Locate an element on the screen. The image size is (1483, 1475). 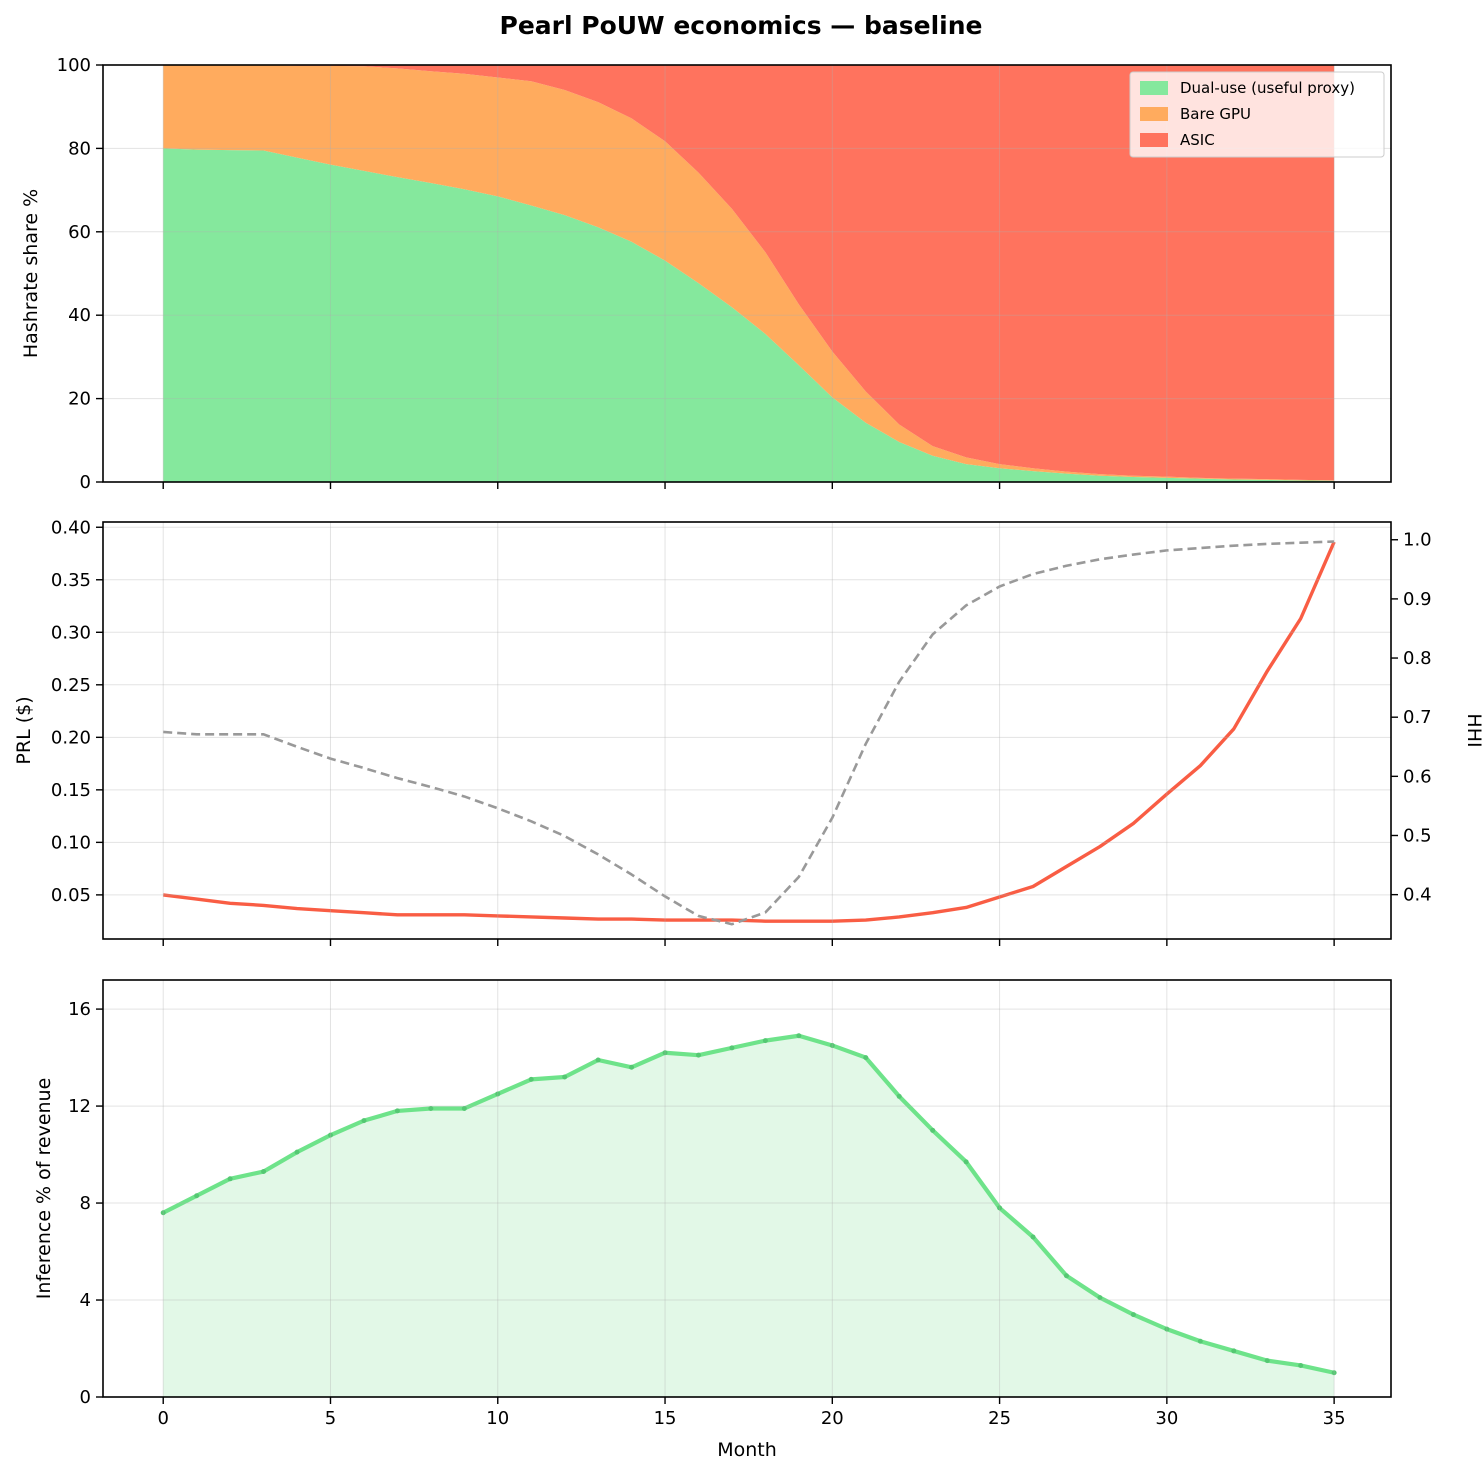
y-tick-label: 80 is located at coordinates (79, 148).